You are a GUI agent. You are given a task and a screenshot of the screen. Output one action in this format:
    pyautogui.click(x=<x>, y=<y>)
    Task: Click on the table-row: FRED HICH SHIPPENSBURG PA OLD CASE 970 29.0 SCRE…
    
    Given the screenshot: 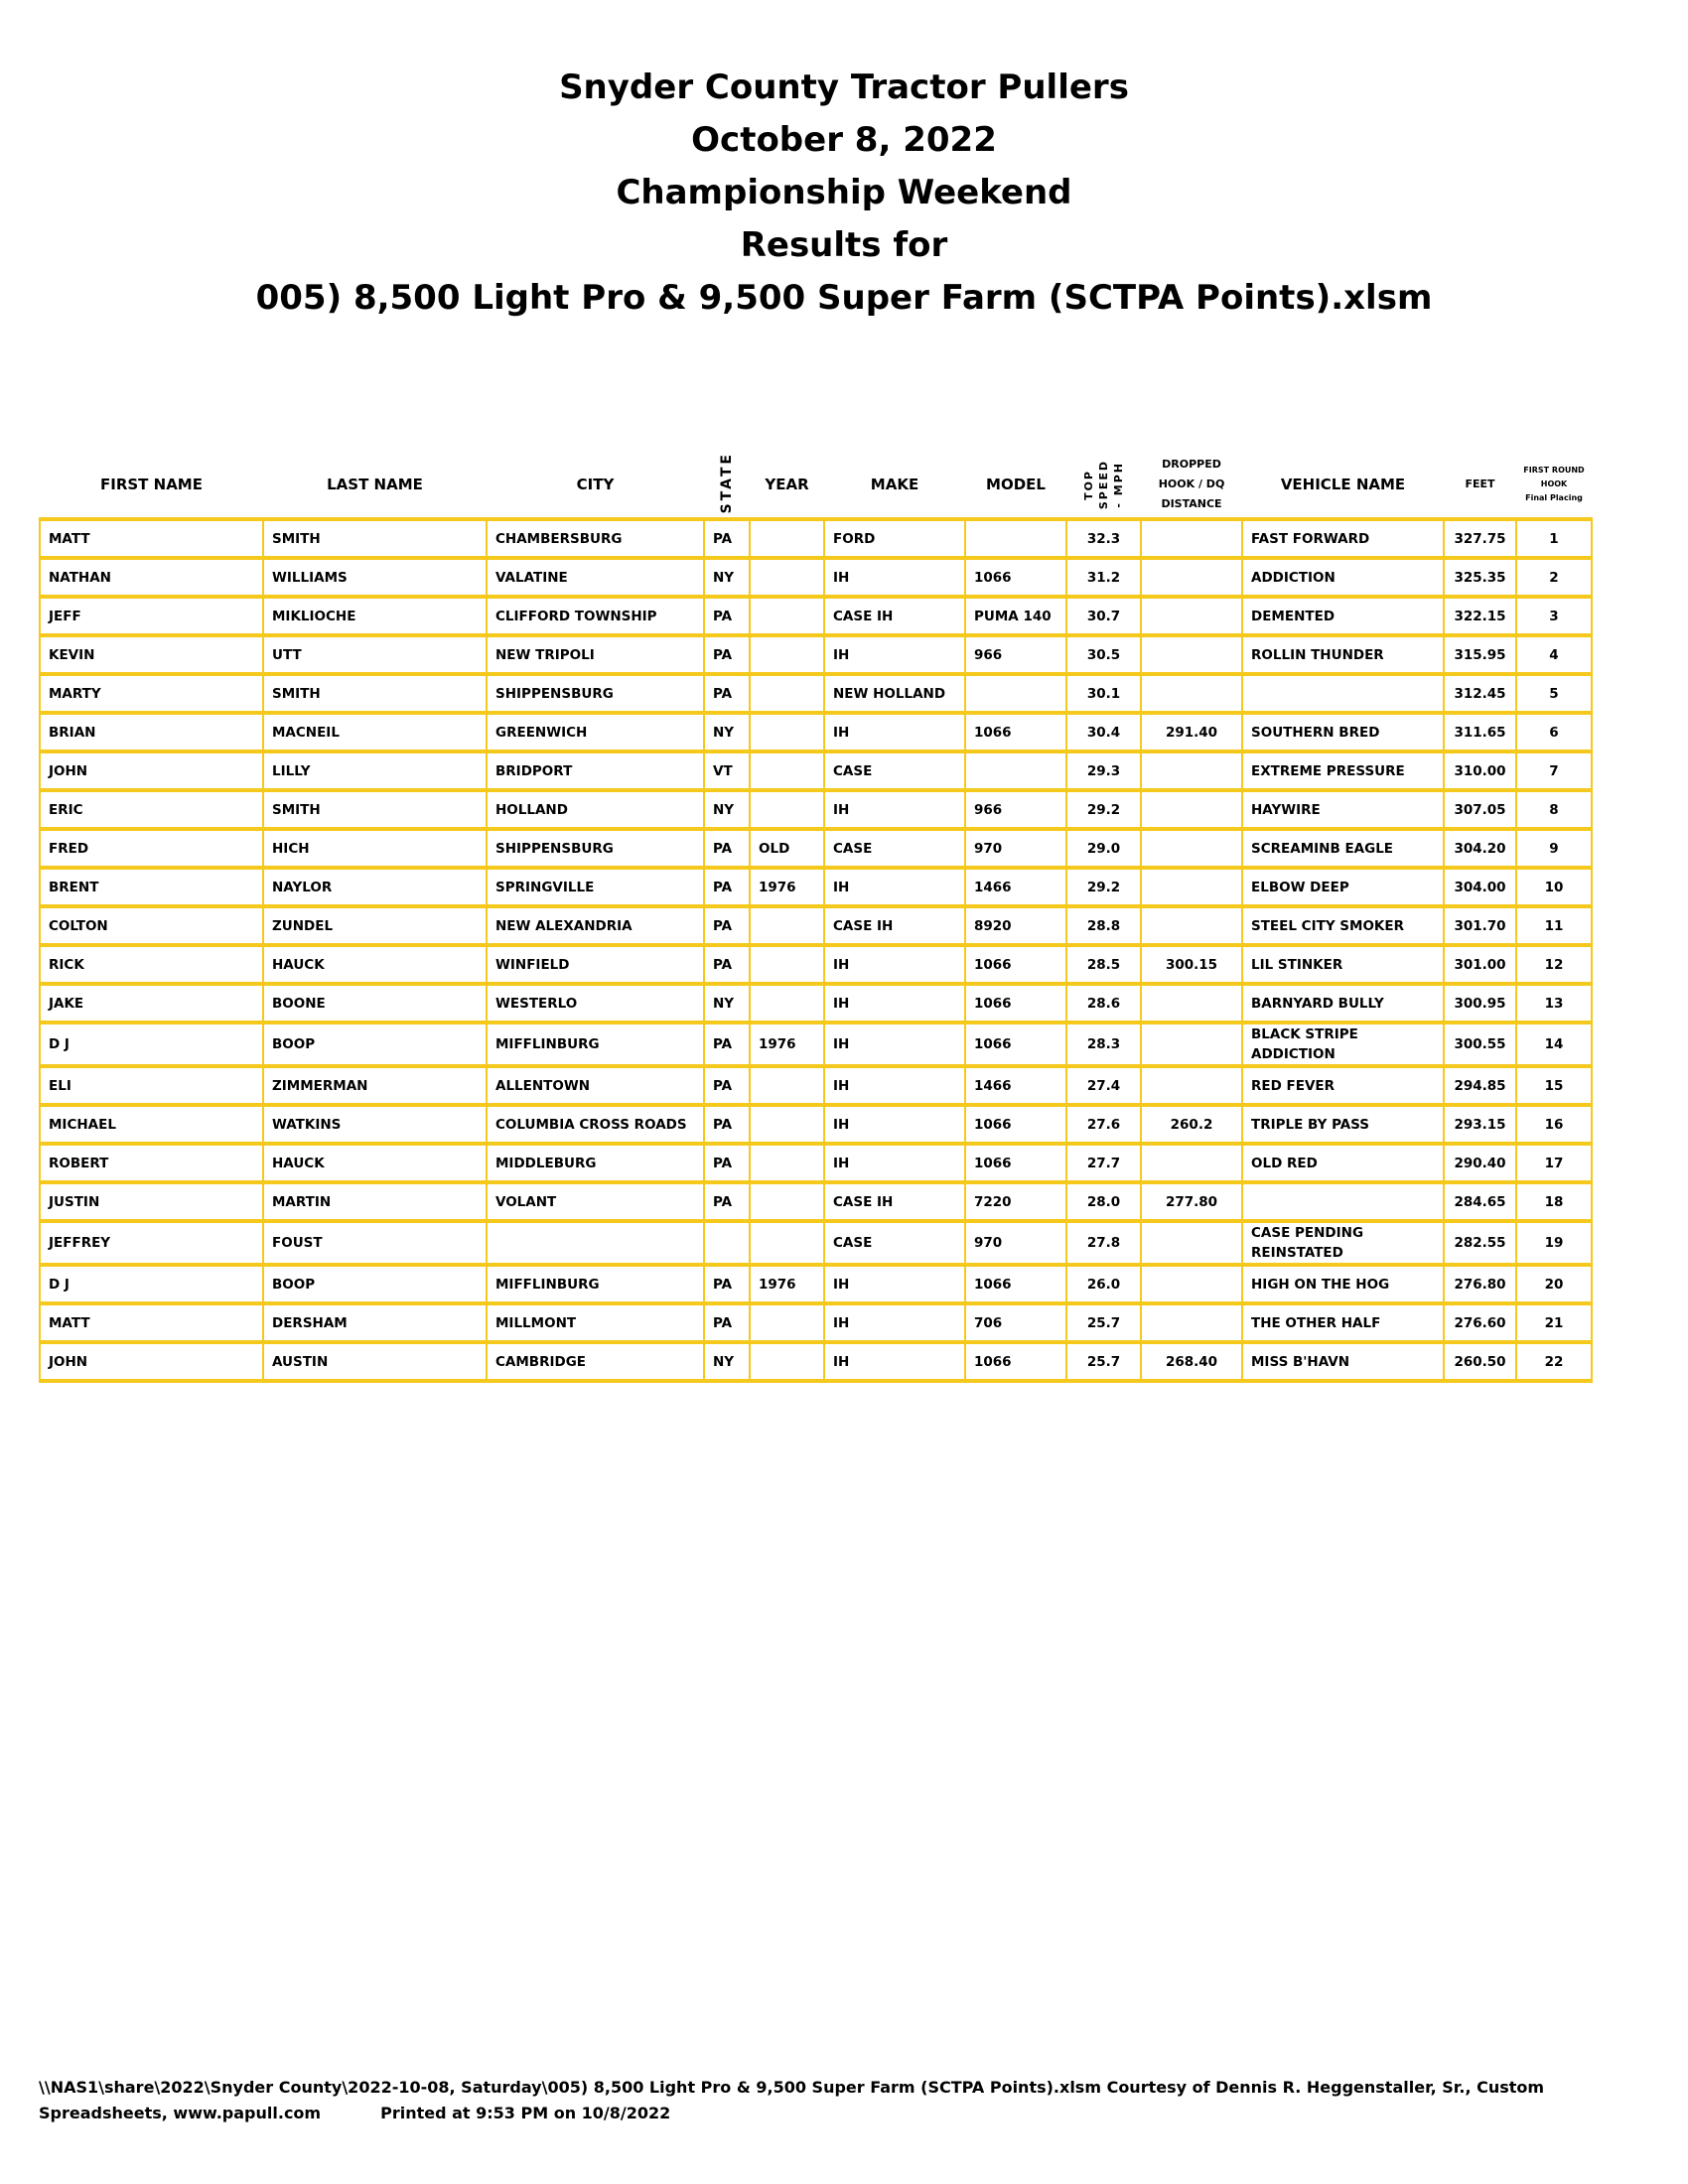 What is the action you would take?
    pyautogui.click(x=816, y=849)
    